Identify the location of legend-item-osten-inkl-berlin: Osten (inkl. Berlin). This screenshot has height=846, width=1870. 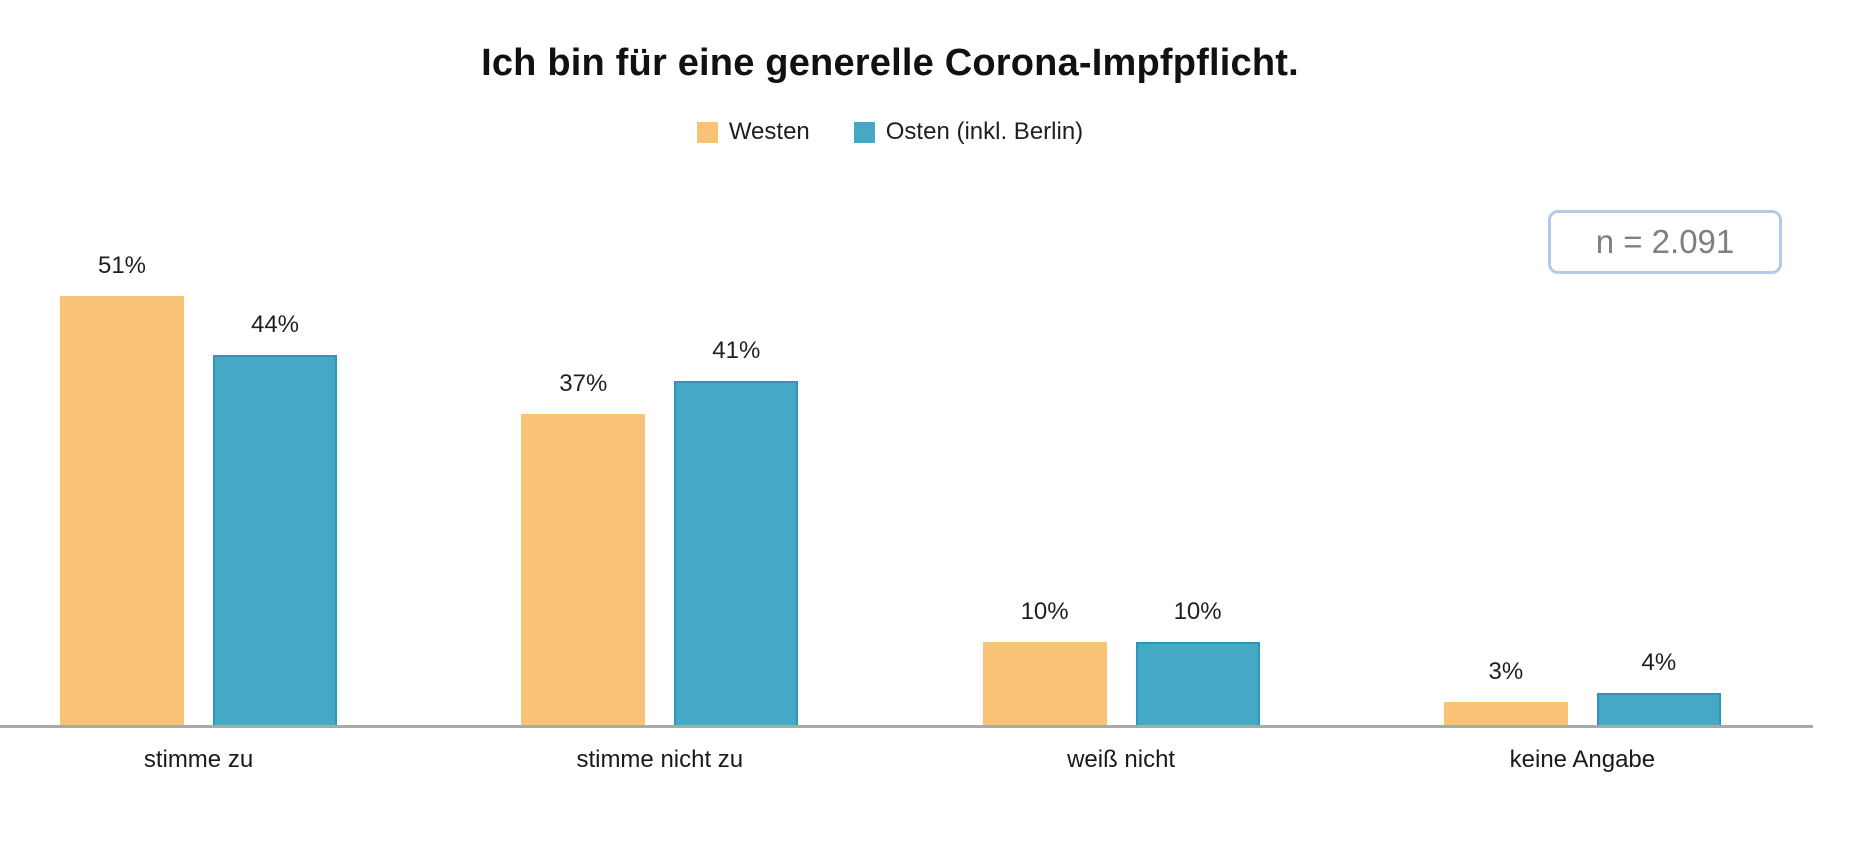
(968, 132).